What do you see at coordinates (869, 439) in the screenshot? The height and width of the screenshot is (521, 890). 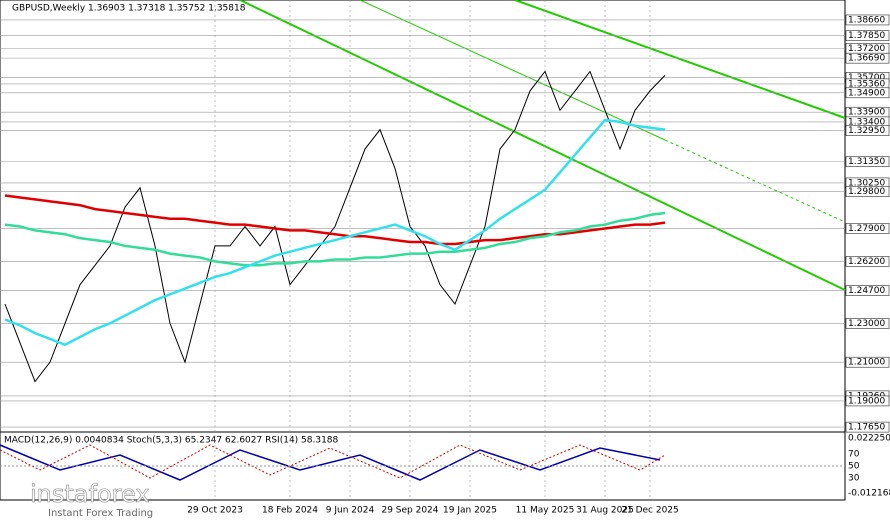 I see `ind-tick: 0.022250` at bounding box center [869, 439].